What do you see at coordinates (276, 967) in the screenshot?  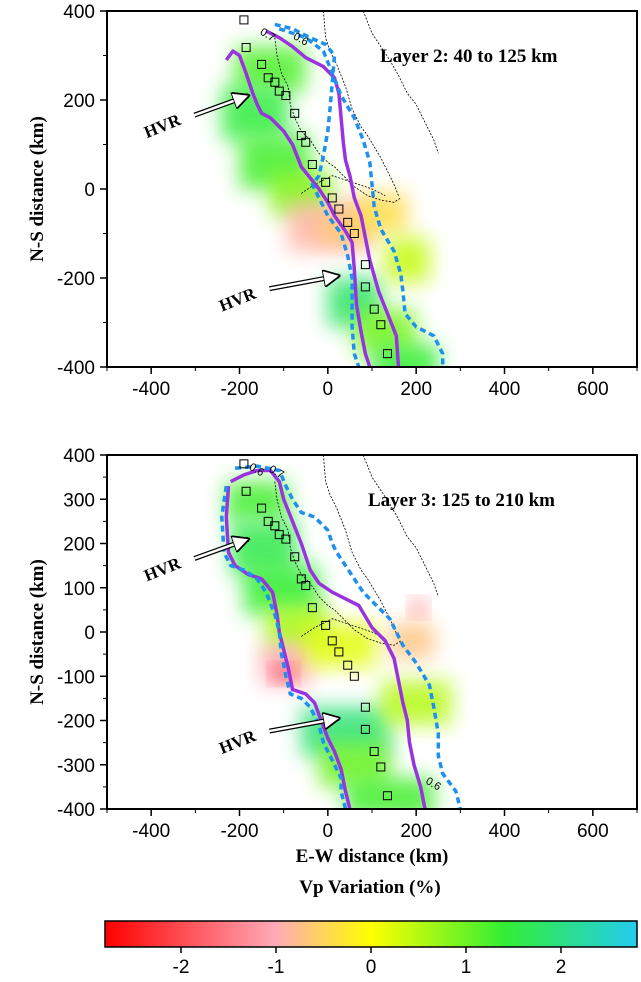 I see `colorbar-tick-label: -1` at bounding box center [276, 967].